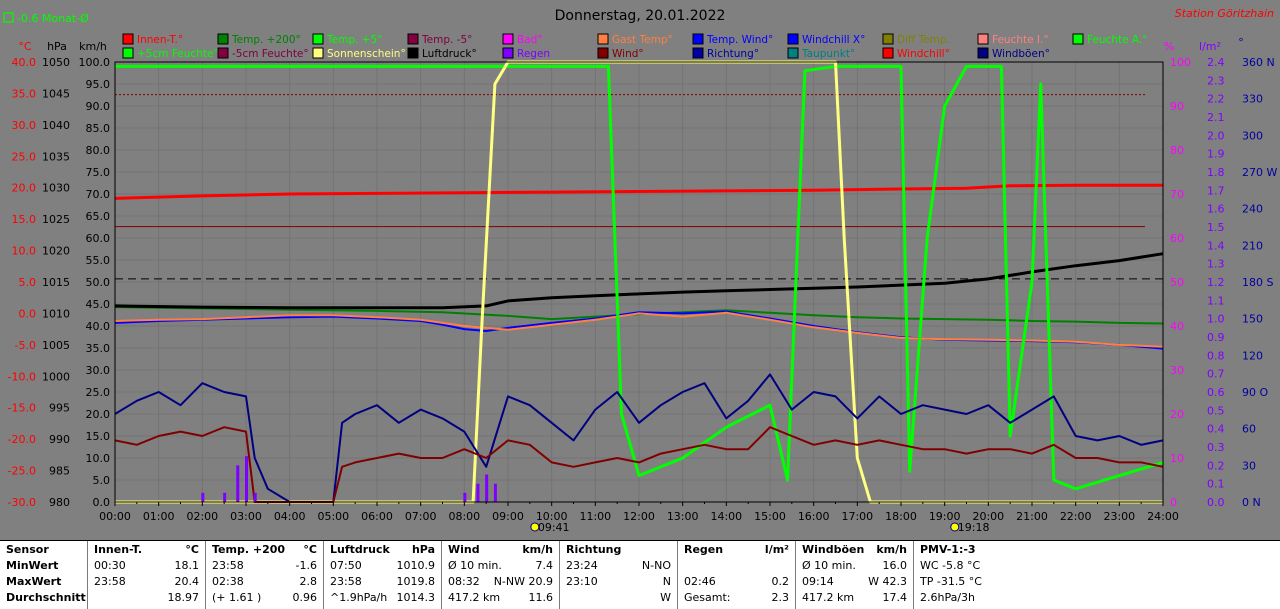  Describe the element at coordinates (22, 502) in the screenshot. I see `temperature_c-tick-label: -30.0` at that location.